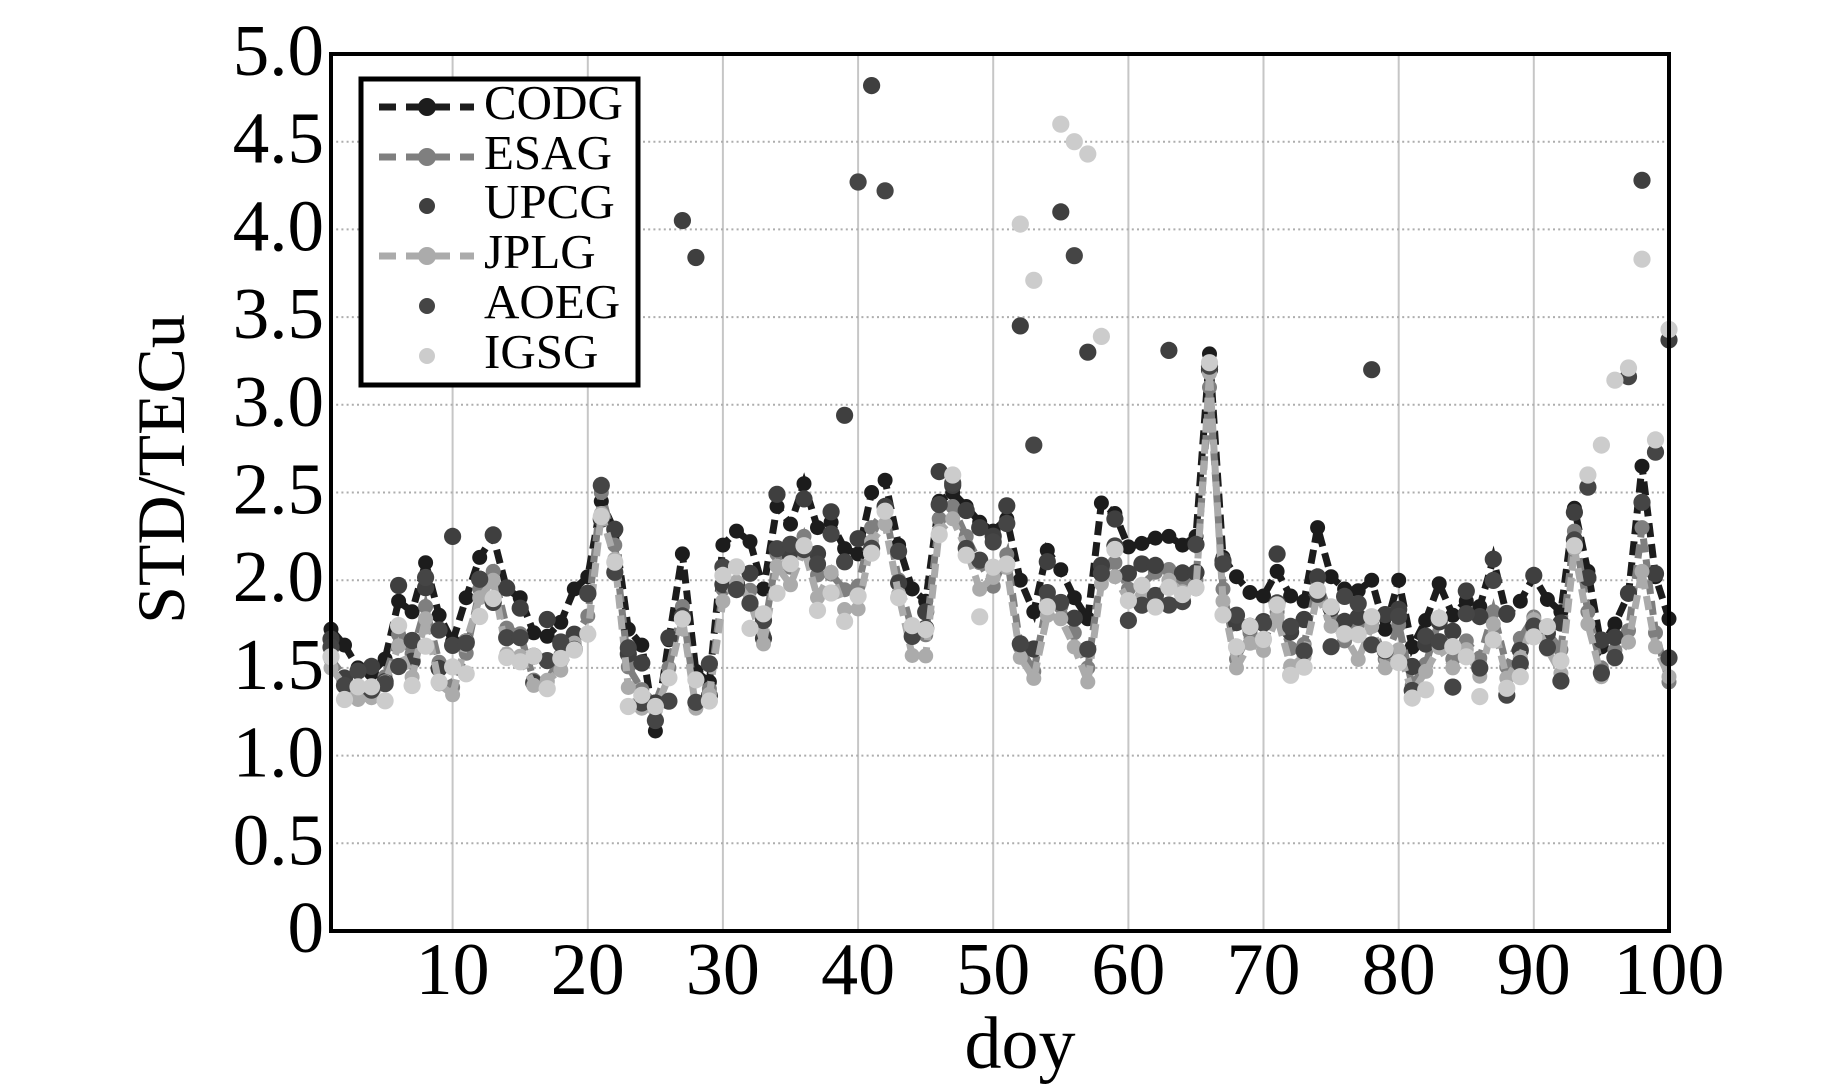 This screenshot has height=1092, width=1843. What do you see at coordinates (278, 225) in the screenshot?
I see `svg-text: 4.0` at bounding box center [278, 225].